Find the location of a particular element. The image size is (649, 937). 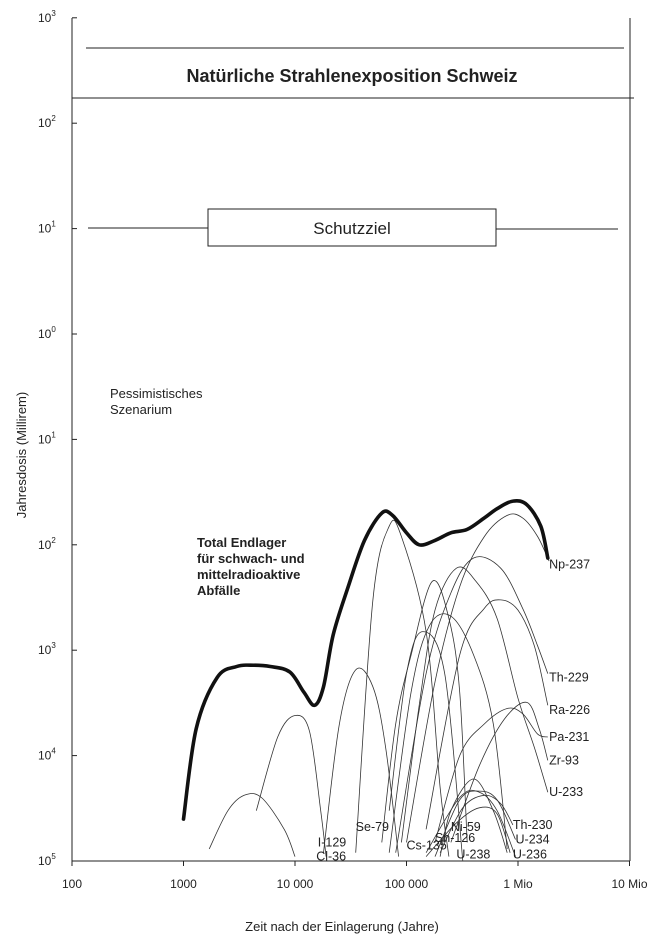

label-th-230: Th-230 is located at coordinates (533, 825).